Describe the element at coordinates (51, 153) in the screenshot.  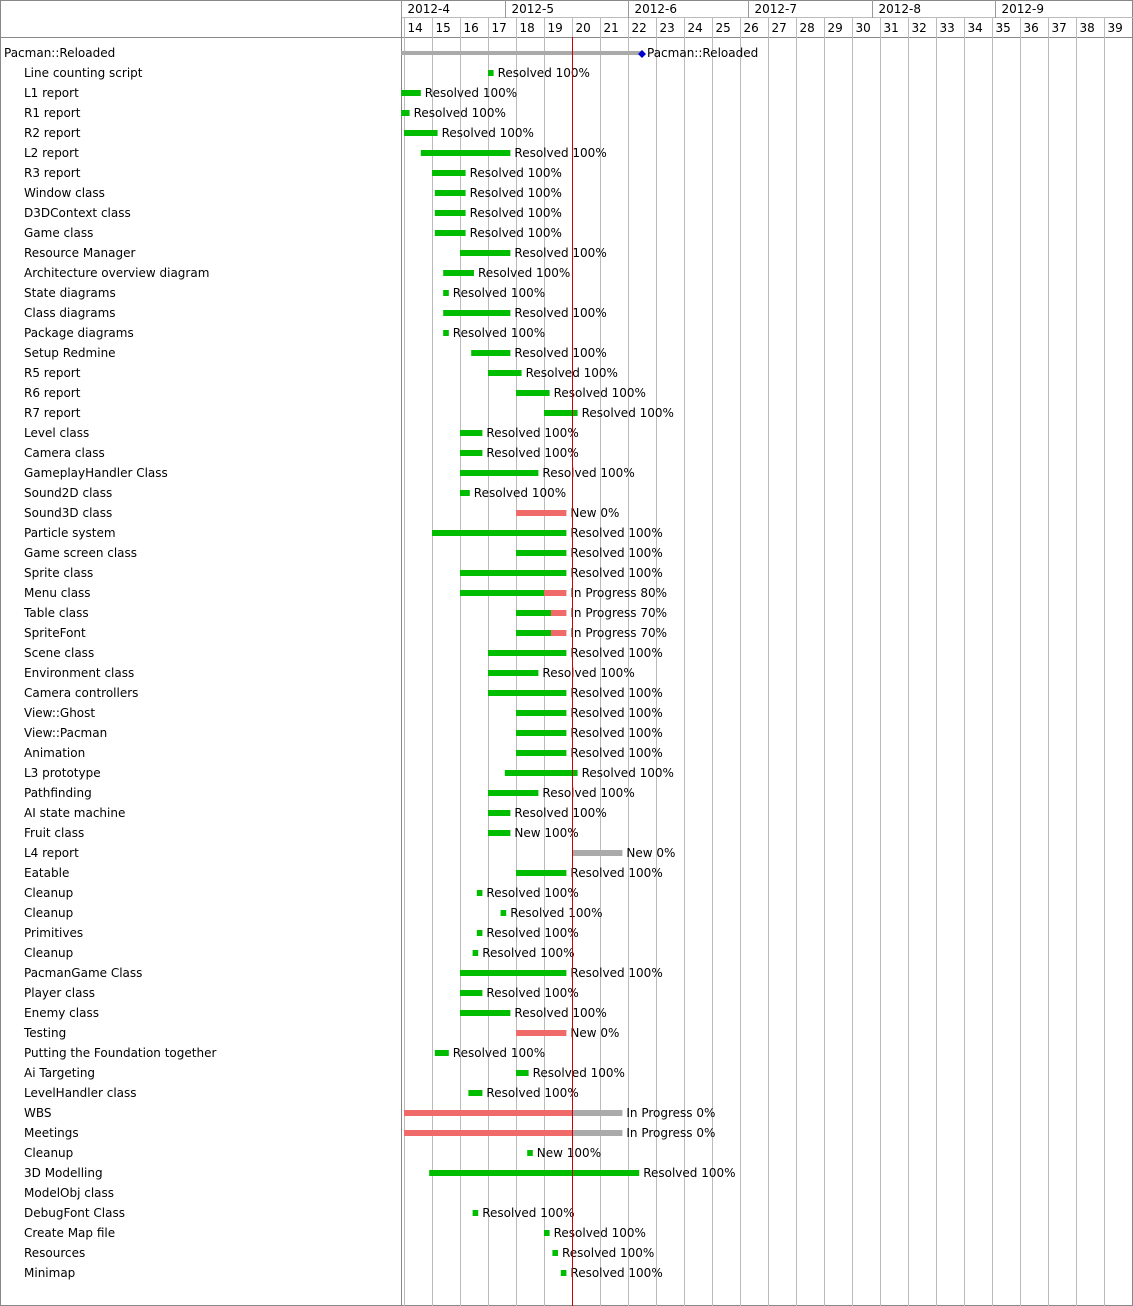
I see `task-name: L2 report` at that location.